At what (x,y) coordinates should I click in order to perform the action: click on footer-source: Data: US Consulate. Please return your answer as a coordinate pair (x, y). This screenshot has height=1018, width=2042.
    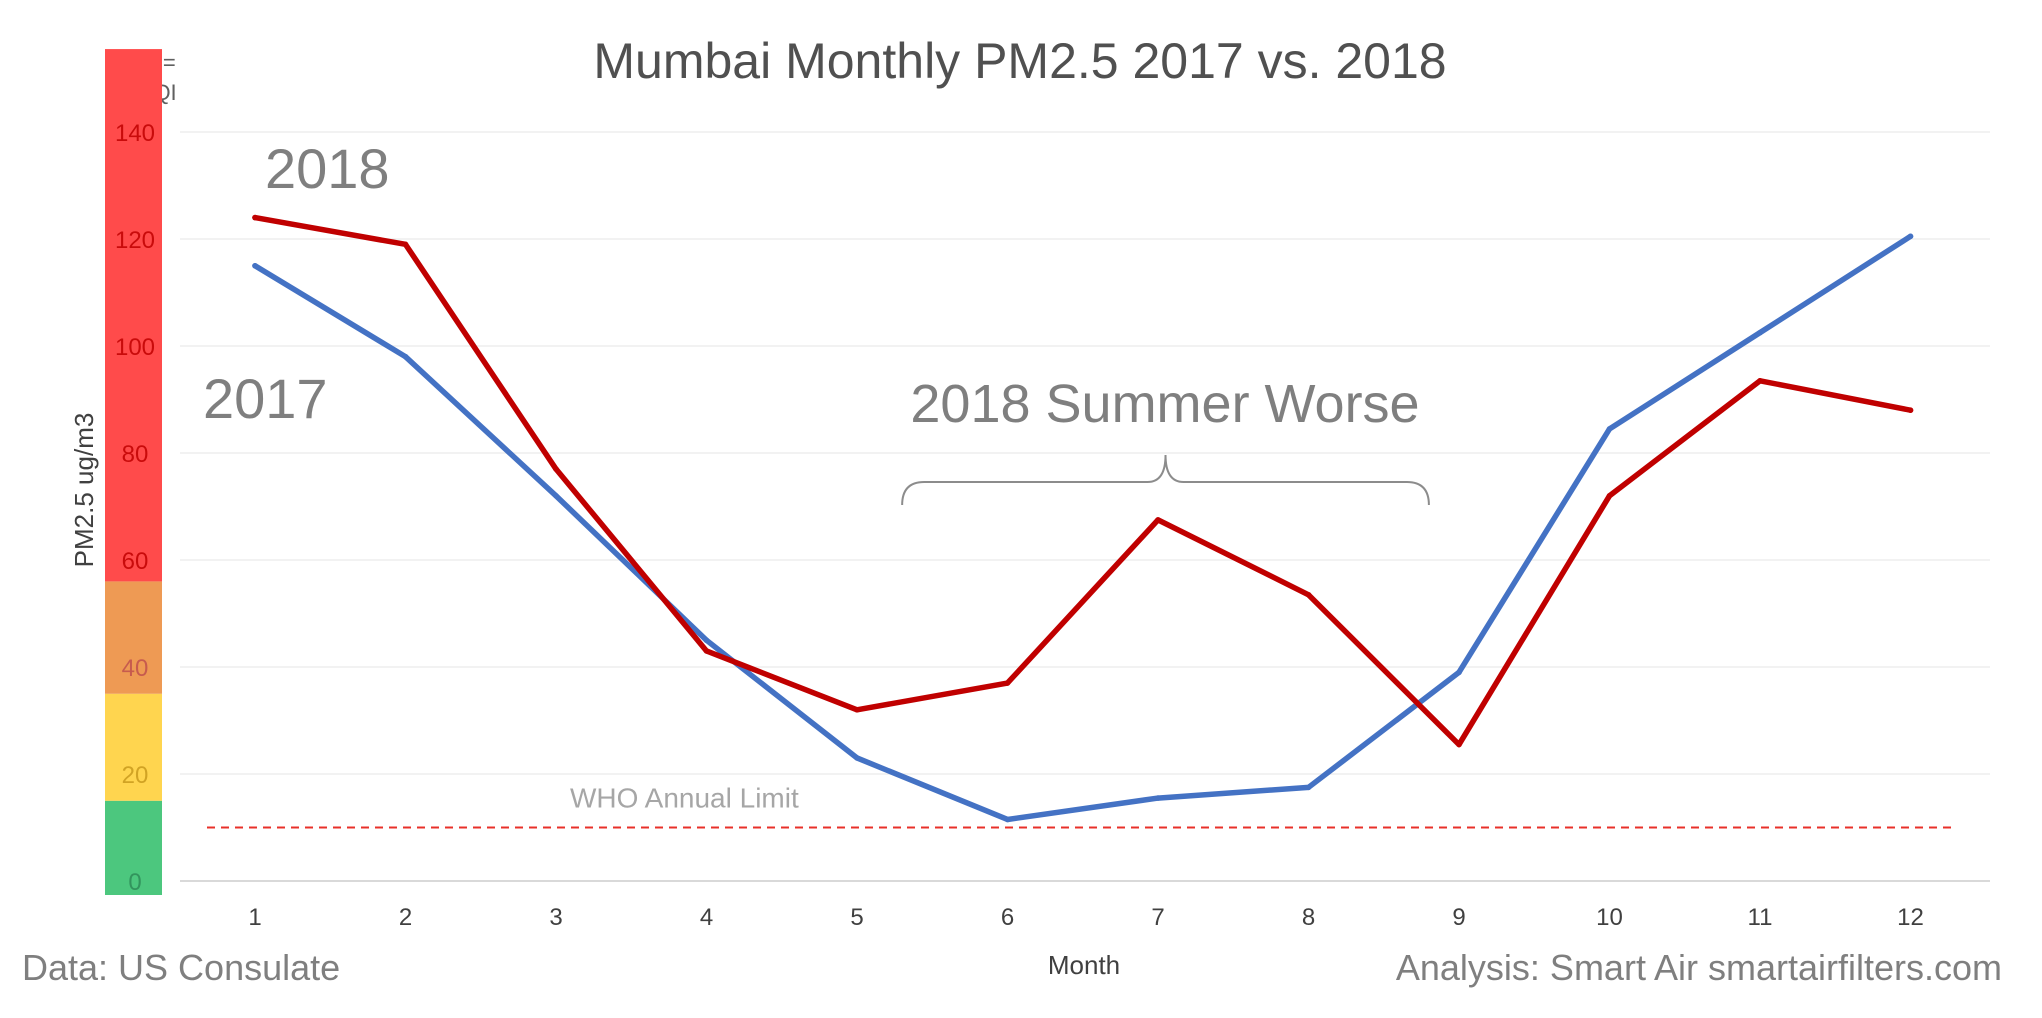
    Looking at the image, I should click on (181, 967).